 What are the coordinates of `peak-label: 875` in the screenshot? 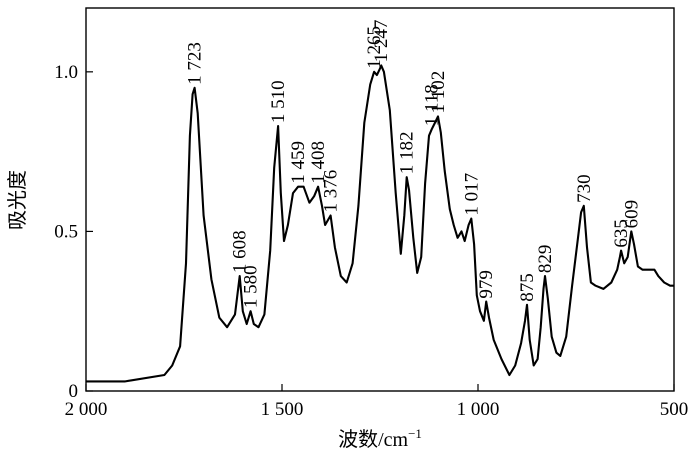 It's located at (527, 287).